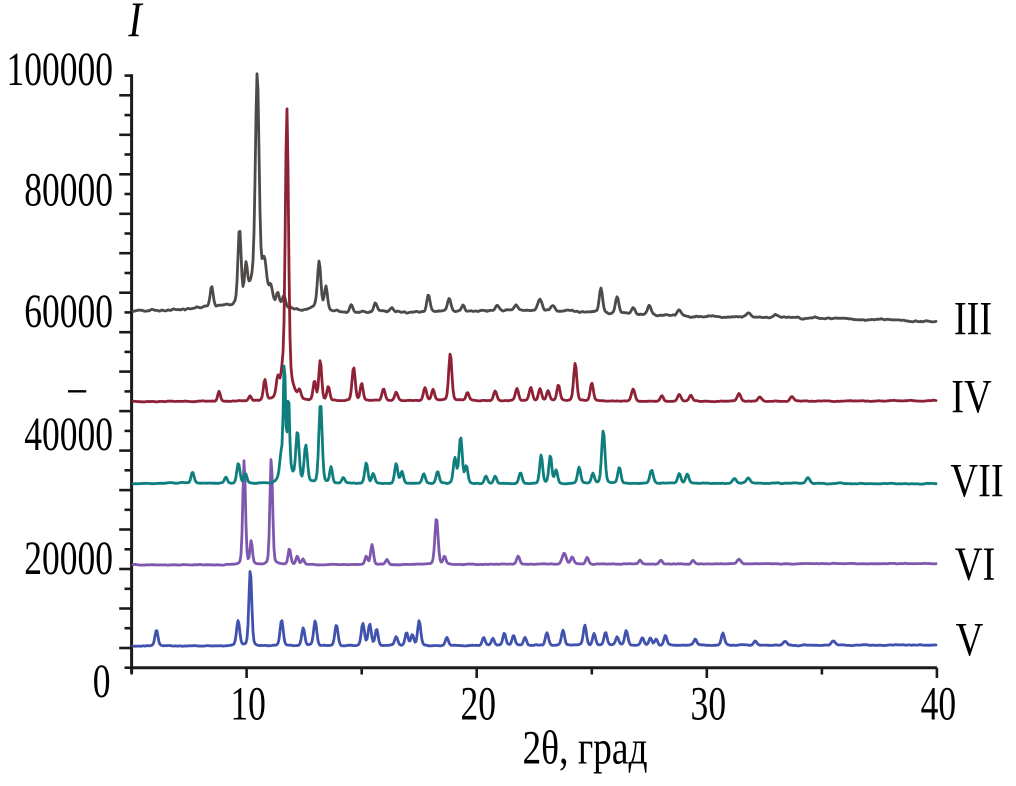 Image resolution: width=1016 pixels, height=786 pixels. I want to click on svg-text: 60000, so click(68, 311).